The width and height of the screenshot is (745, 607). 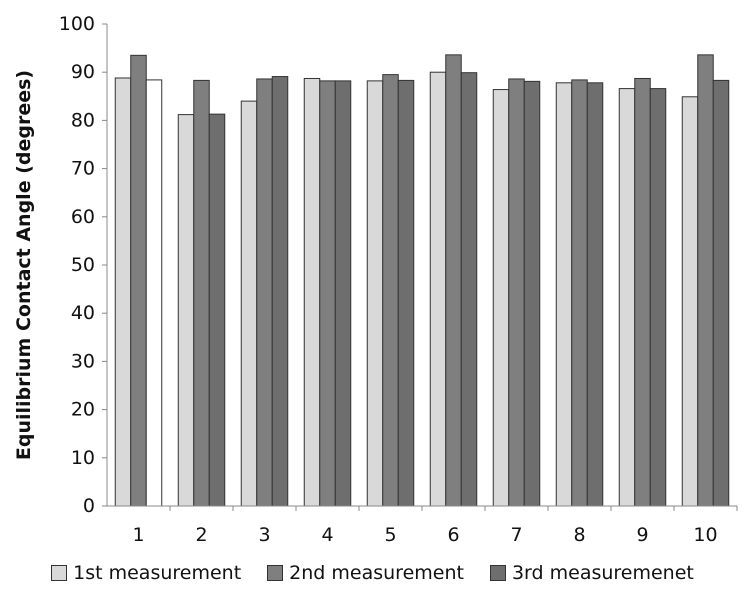 What do you see at coordinates (390, 535) in the screenshot?
I see `x-tick-label: 5` at bounding box center [390, 535].